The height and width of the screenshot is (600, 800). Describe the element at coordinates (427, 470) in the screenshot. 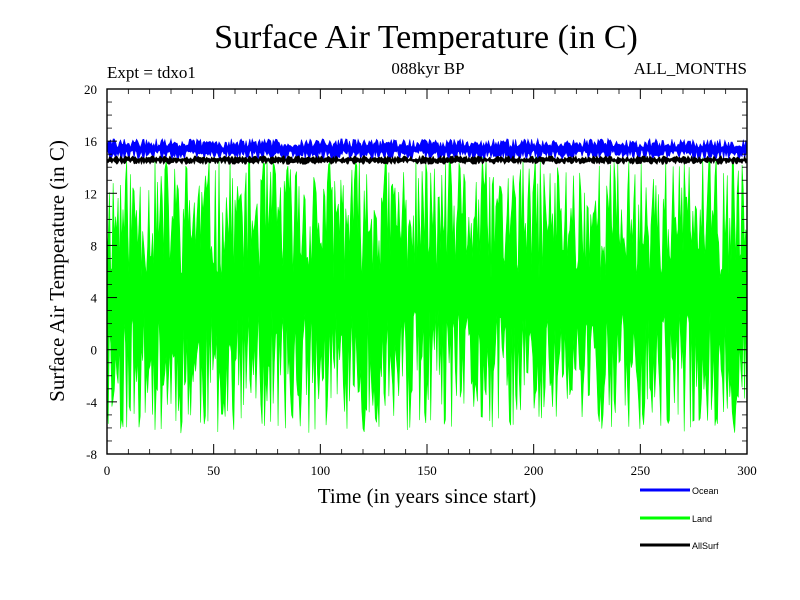

I see `x-tick-label: 150` at that location.